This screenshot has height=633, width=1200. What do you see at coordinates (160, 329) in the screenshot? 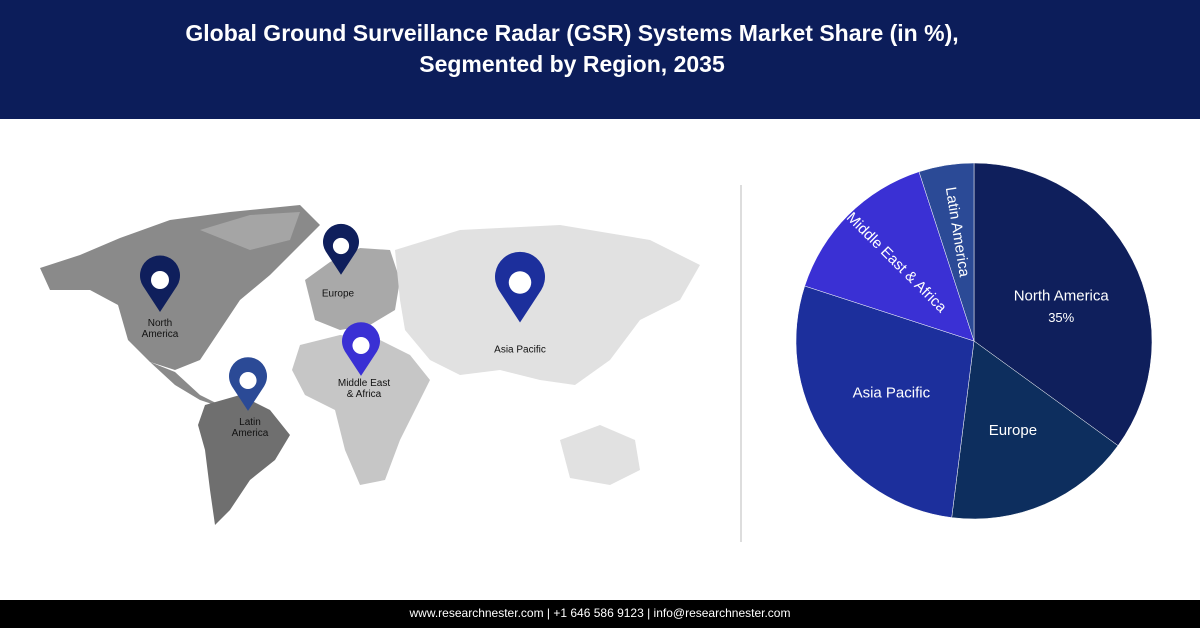
I see `pin-label: North America` at bounding box center [160, 329].